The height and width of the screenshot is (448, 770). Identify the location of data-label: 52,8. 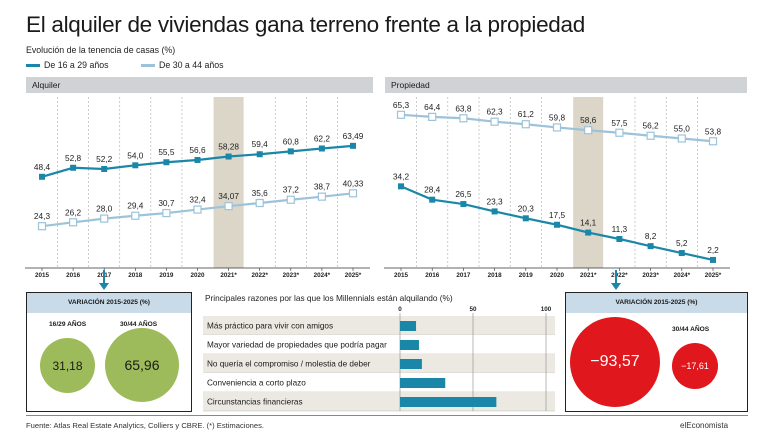
(73, 158).